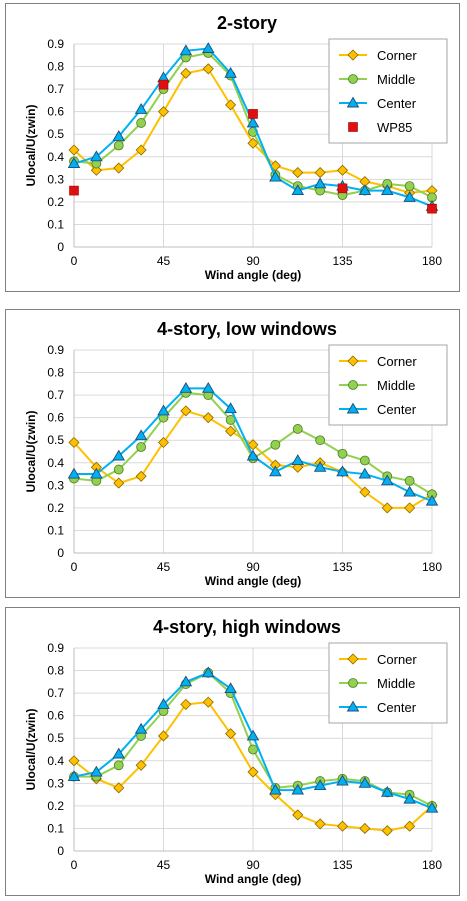 The image size is (467, 901). What do you see at coordinates (55, 112) in the screenshot?
I see `y-tick-label: 0.6` at bounding box center [55, 112].